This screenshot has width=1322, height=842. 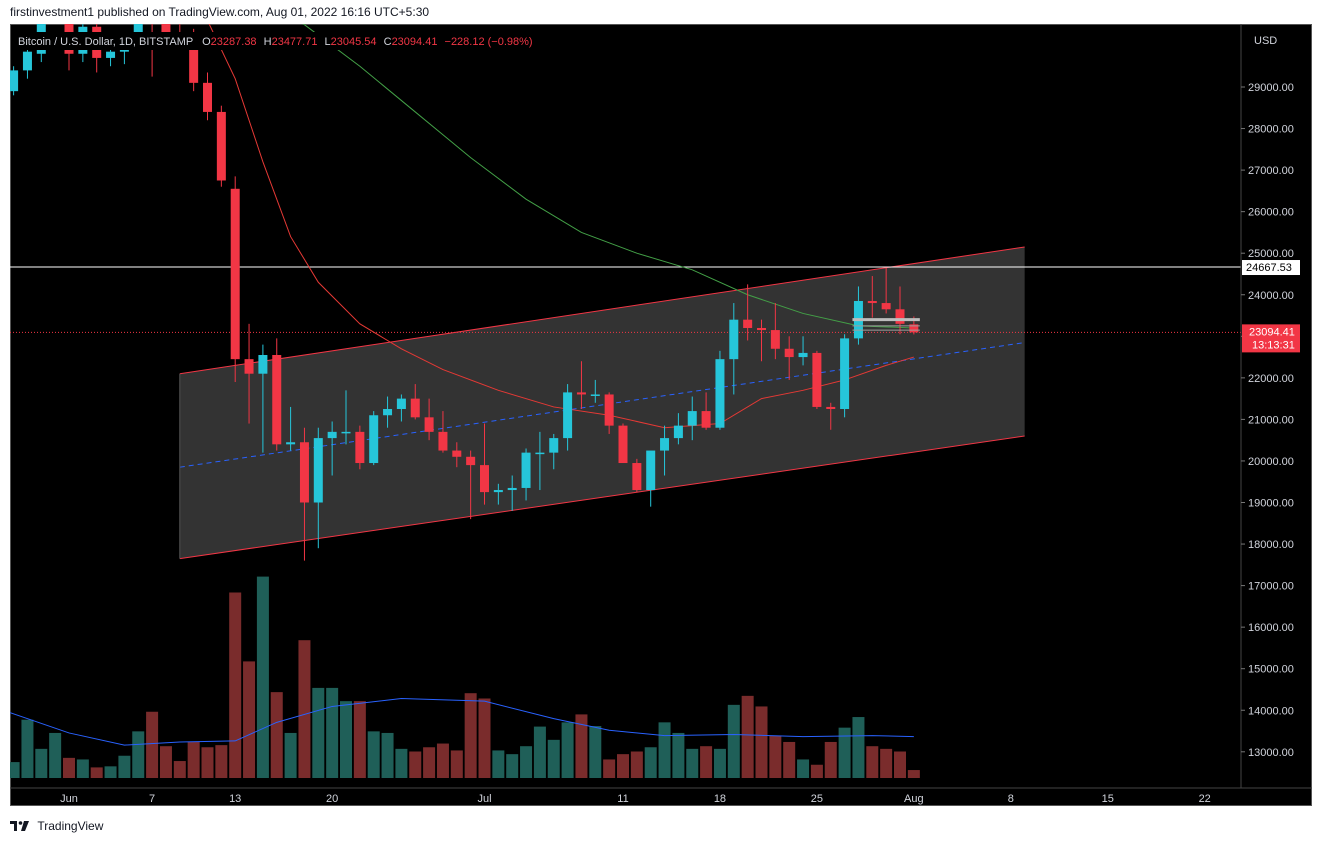 What do you see at coordinates (602, 497) in the screenshot?
I see `channel-lower-line` at bounding box center [602, 497].